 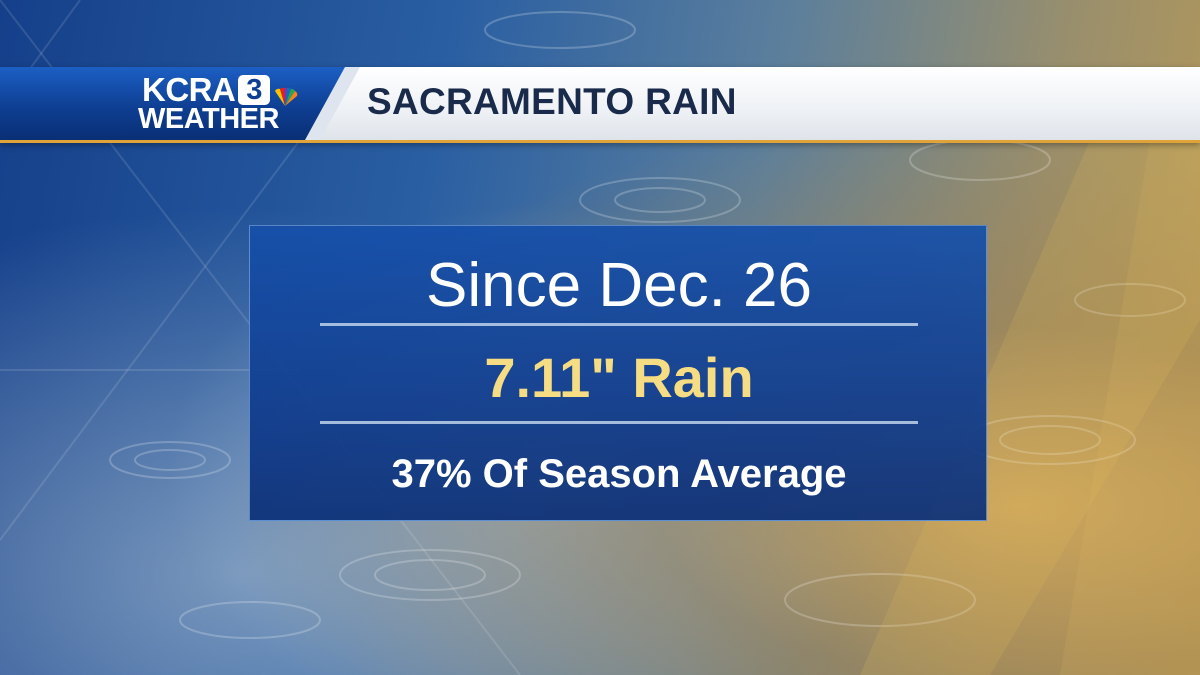 I want to click on season-percent-text: 37% Of Season Average, so click(x=619, y=474).